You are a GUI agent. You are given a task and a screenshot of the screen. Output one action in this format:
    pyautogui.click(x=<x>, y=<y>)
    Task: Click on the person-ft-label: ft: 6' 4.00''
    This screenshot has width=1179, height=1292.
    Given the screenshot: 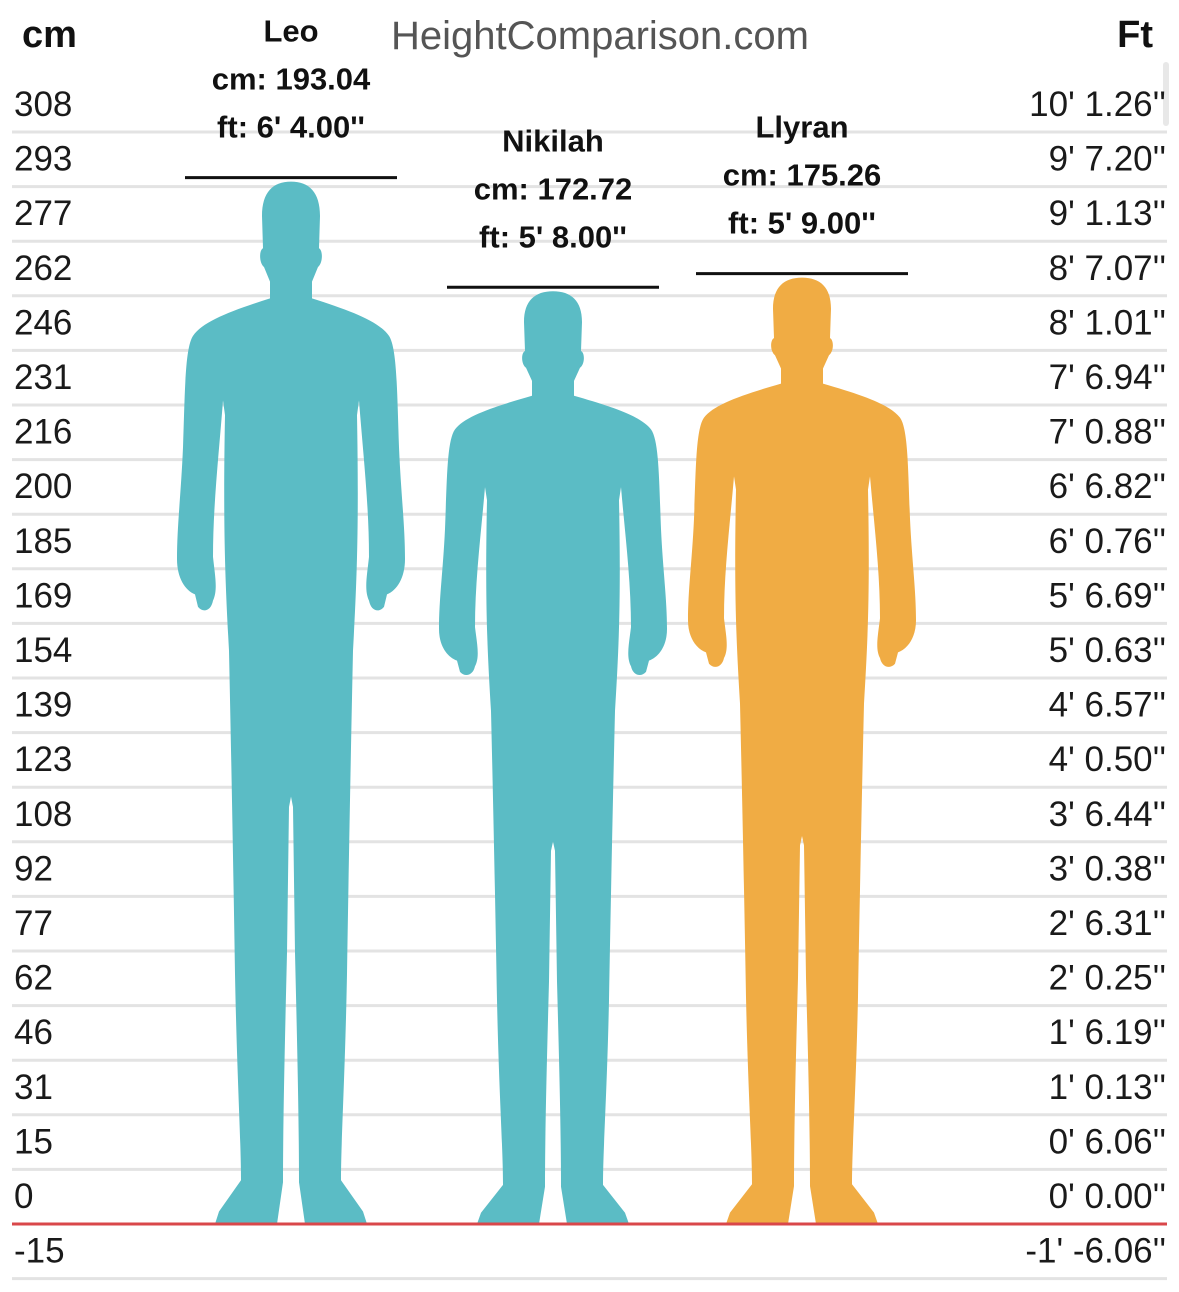 What is the action you would take?
    pyautogui.click(x=291, y=127)
    